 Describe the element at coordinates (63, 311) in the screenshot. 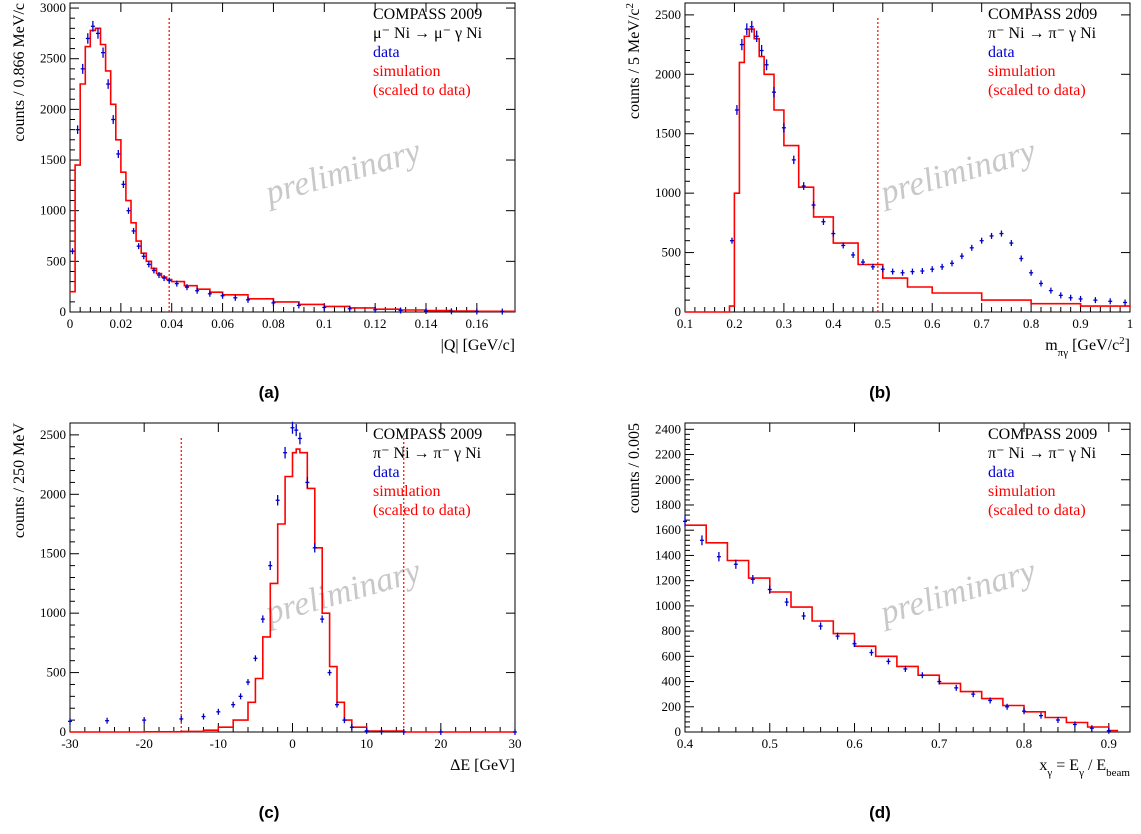

I see `y-tick-label: 0` at that location.